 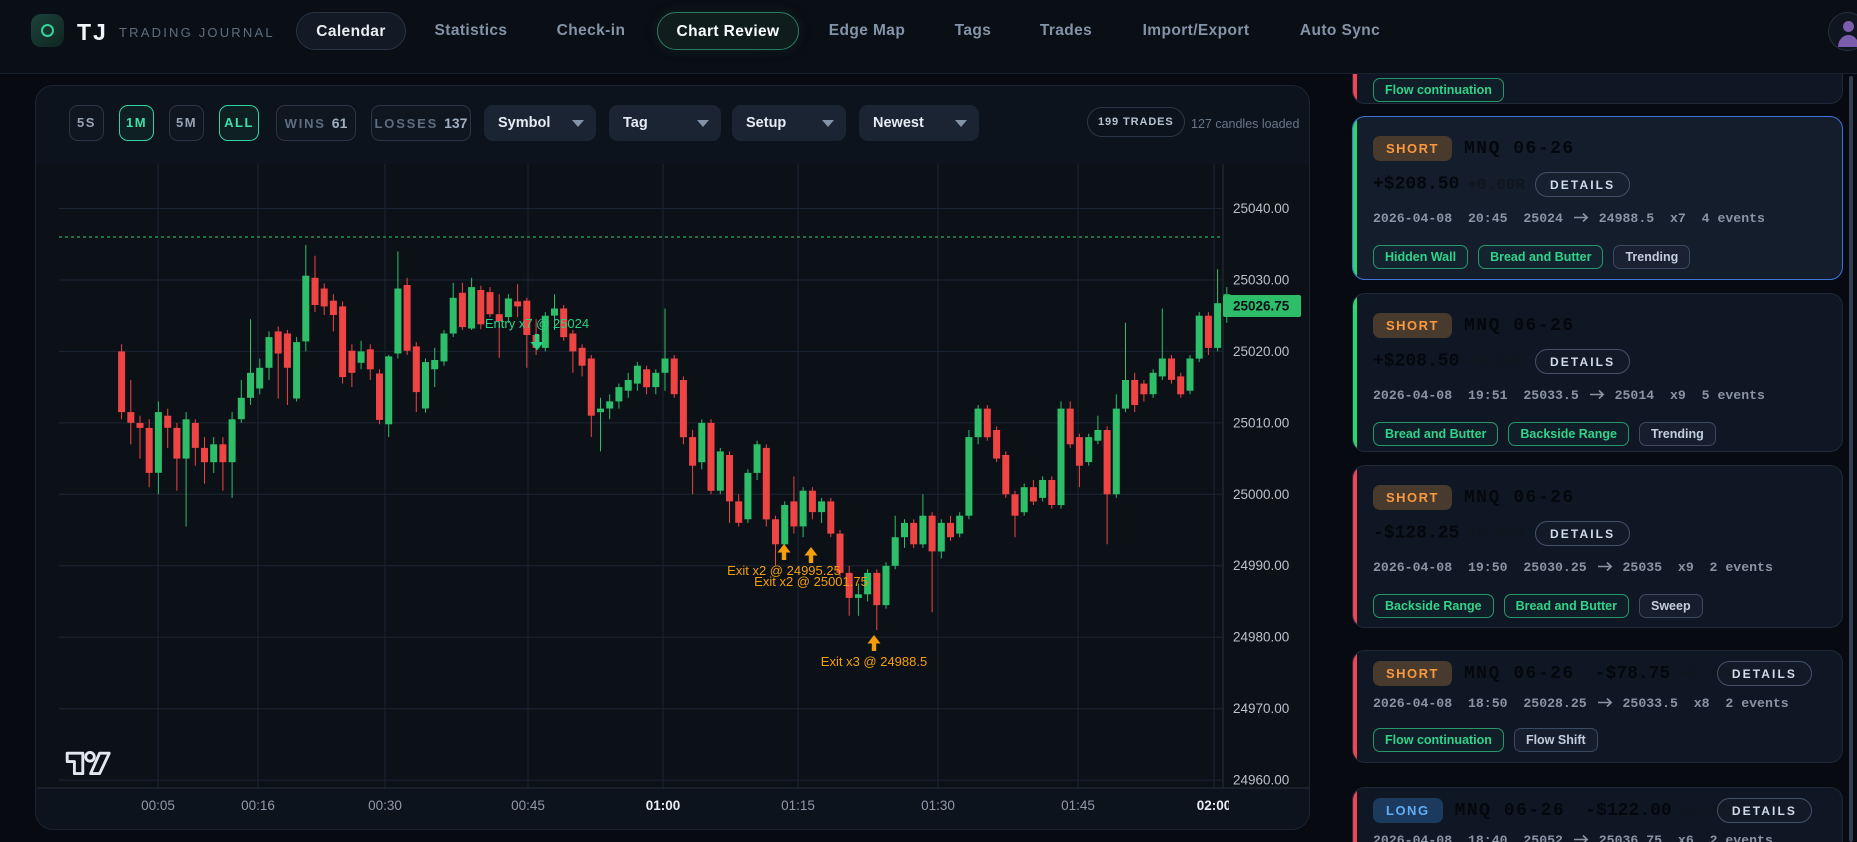 What do you see at coordinates (811, 581) in the screenshot?
I see `svg-text: Exit x2 @ 25001.75` at bounding box center [811, 581].